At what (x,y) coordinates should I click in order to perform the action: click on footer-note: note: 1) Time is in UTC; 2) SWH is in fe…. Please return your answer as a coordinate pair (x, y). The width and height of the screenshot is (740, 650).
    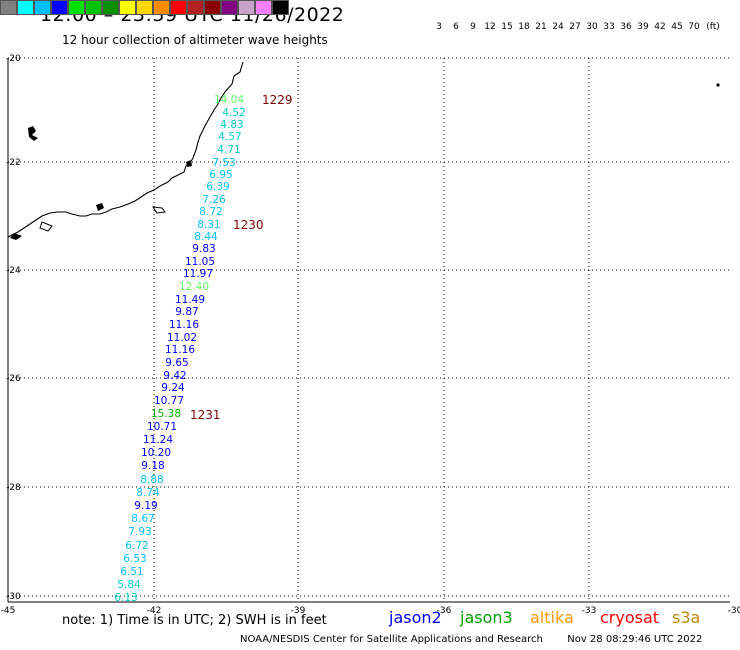
    Looking at the image, I should click on (194, 620).